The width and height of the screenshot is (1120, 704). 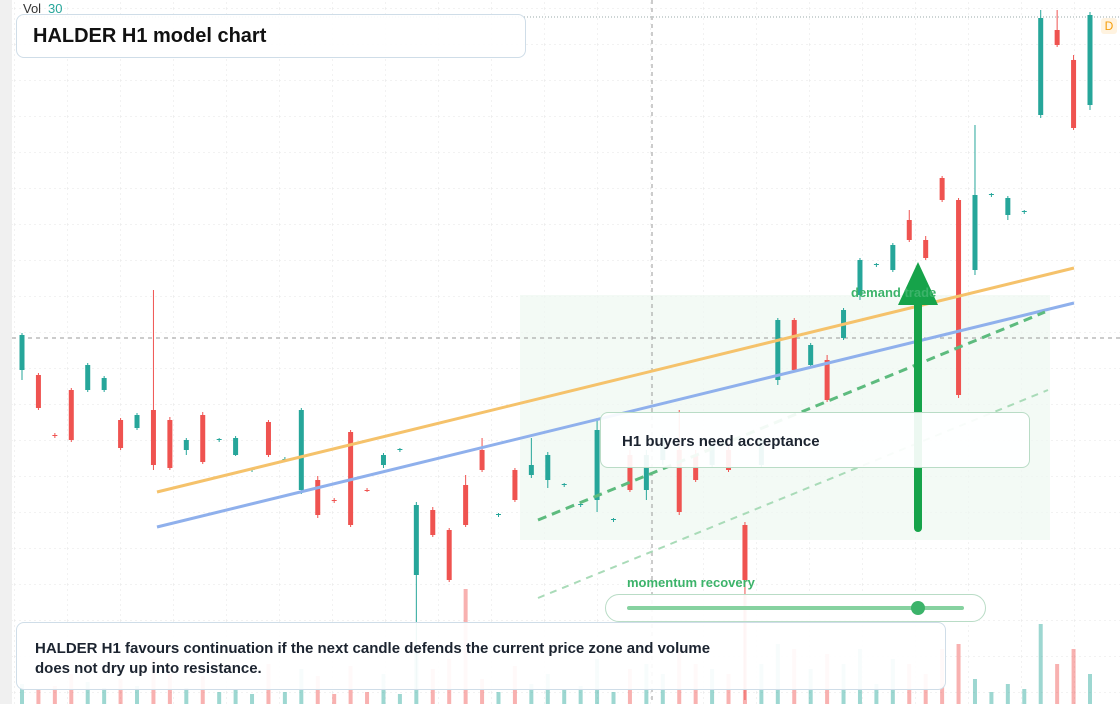 What do you see at coordinates (893, 292) in the screenshot?
I see `demand-label: demand trade` at bounding box center [893, 292].